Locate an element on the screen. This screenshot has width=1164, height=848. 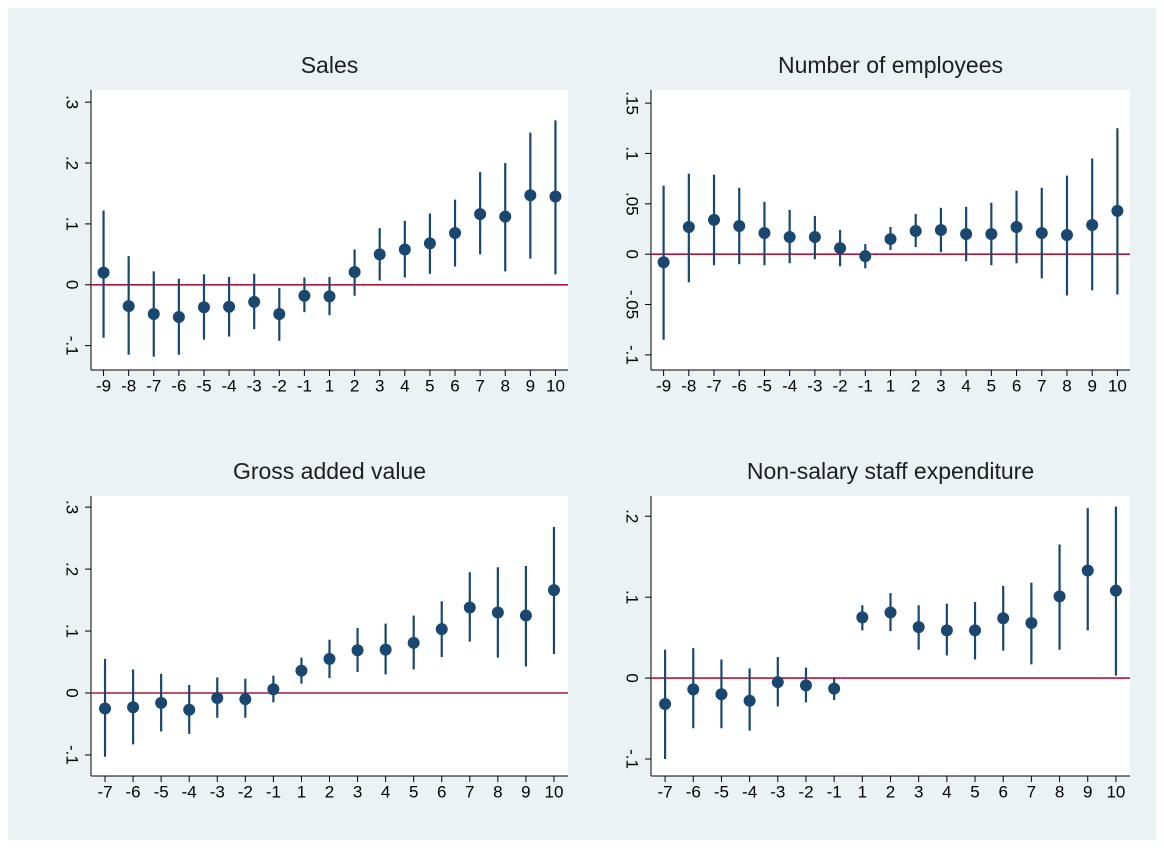
y-tick-label: .3 is located at coordinates (72, 102).